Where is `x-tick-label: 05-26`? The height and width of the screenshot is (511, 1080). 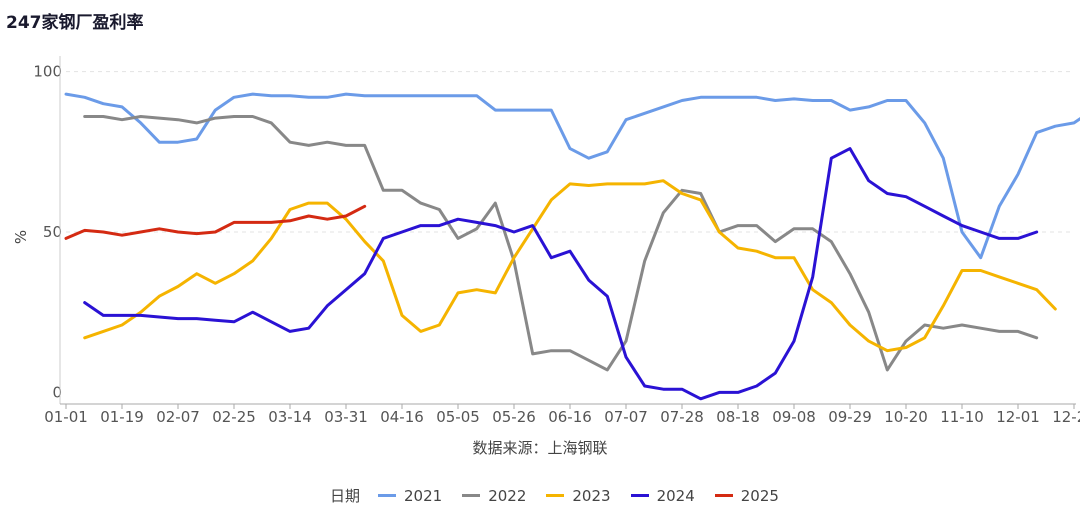
x-tick-label: 05-26 is located at coordinates (514, 417).